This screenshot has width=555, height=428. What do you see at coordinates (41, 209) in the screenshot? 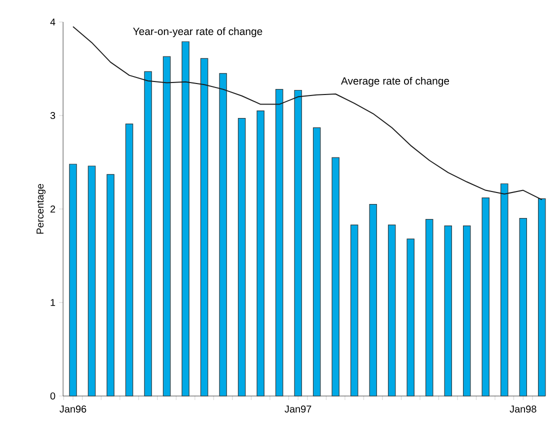
I see `y-axis-title: Percentage` at bounding box center [41, 209].